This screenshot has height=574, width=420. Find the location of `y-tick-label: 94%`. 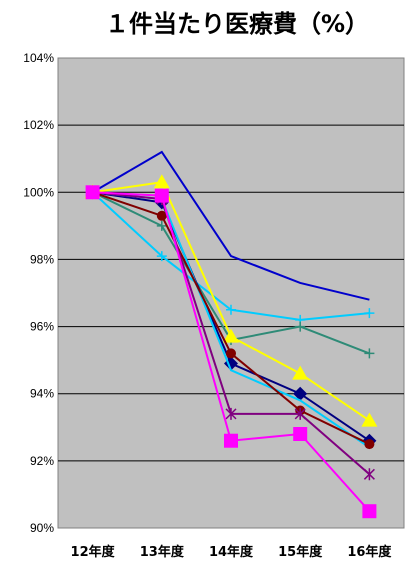

y-tick-label: 94% is located at coordinates (42, 394).